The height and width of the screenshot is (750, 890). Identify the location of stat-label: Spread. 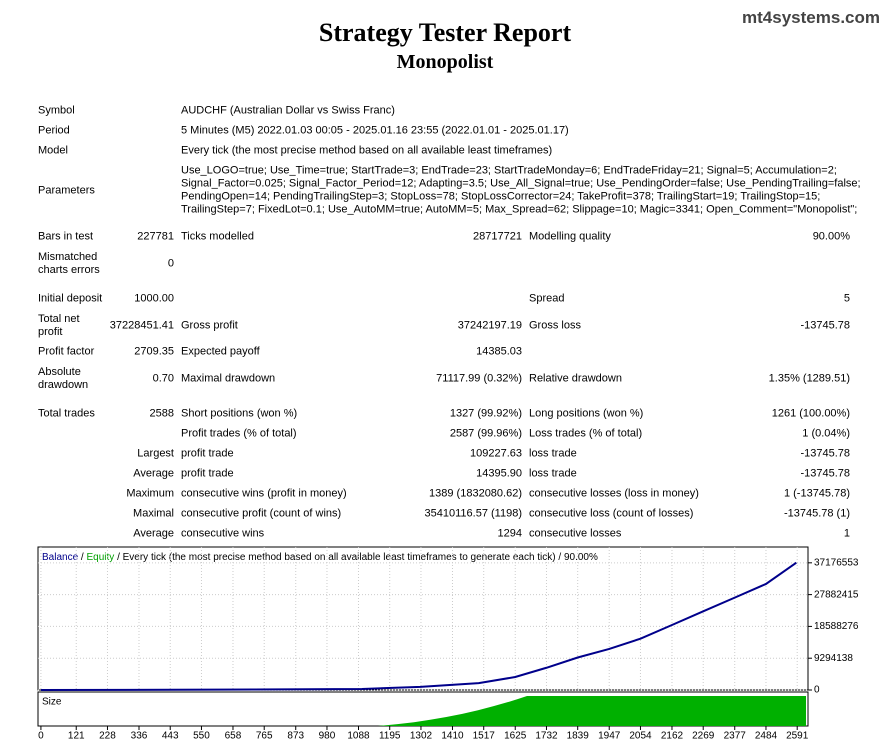
(547, 298).